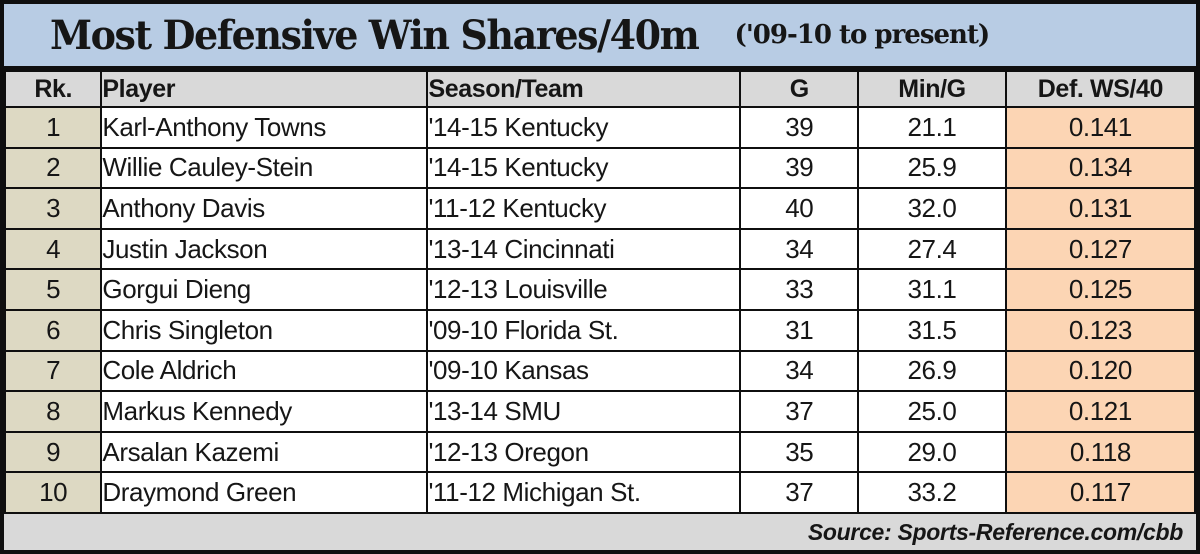 This screenshot has height=554, width=1200. What do you see at coordinates (584, 452) in the screenshot?
I see `season-team-cell: '12-13 Oregon` at bounding box center [584, 452].